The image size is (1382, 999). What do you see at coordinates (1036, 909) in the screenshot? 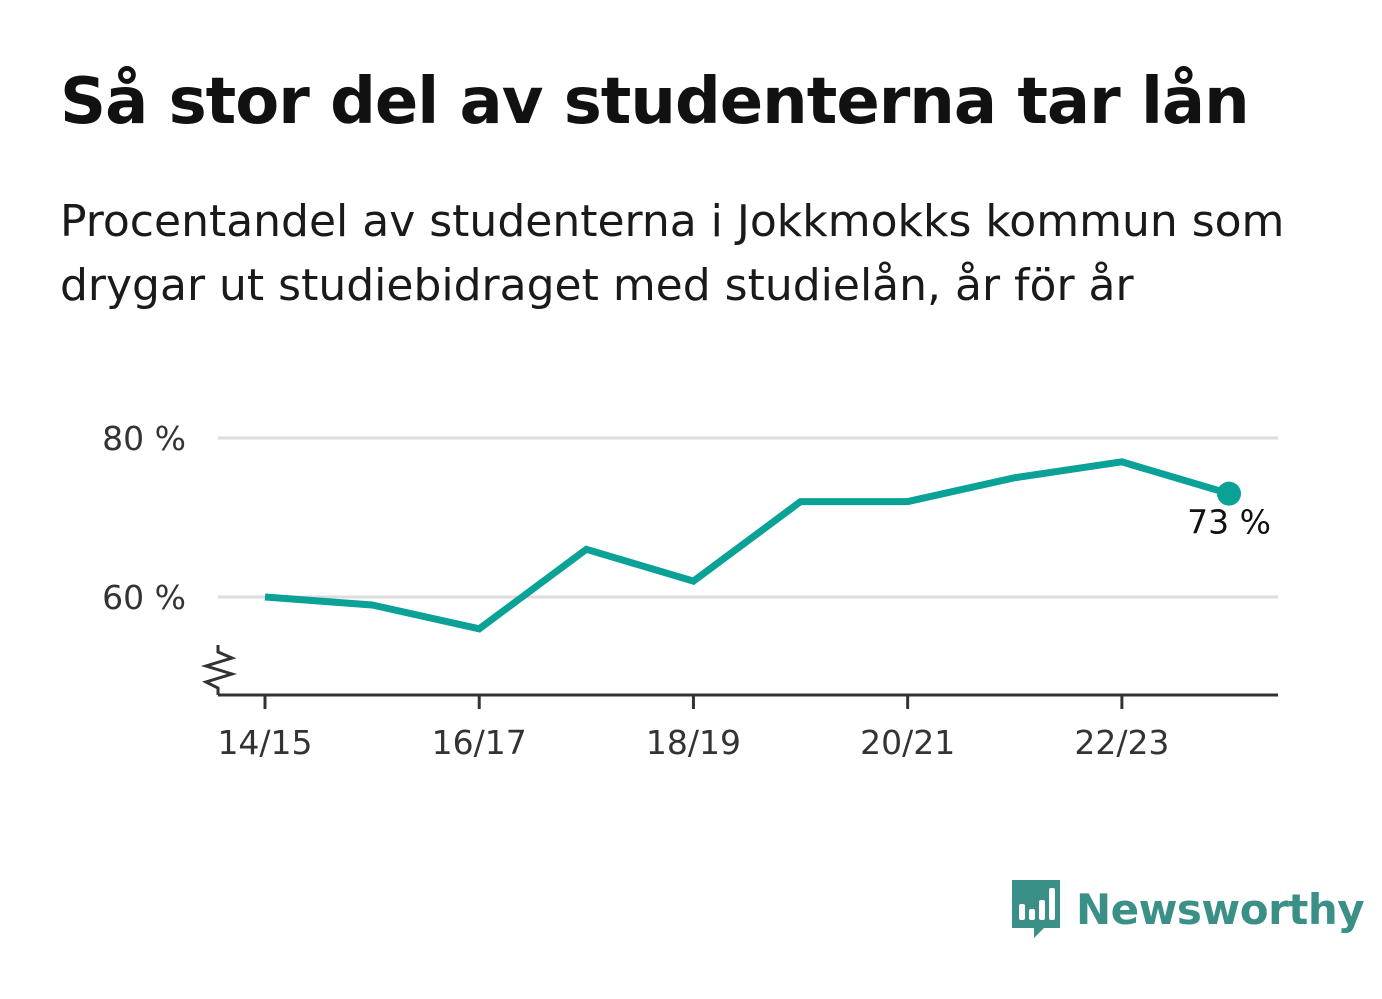
I see `bar-chart-speech-bubble-icon` at bounding box center [1036, 909].